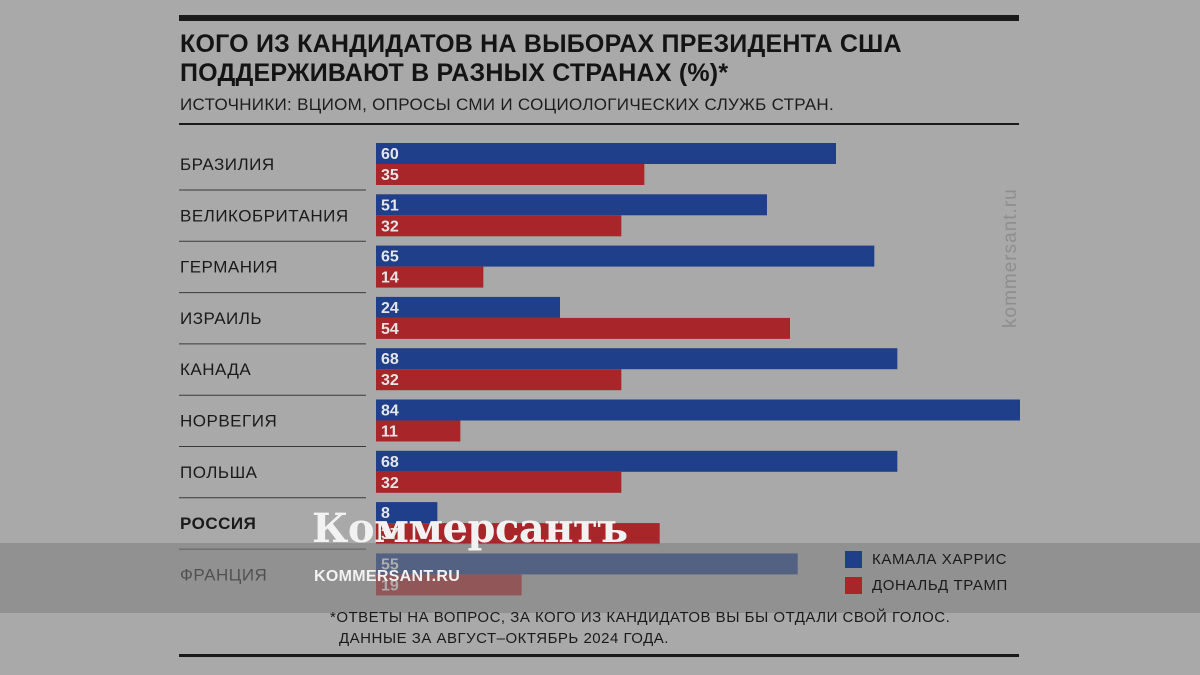 This screenshot has height=675, width=1200. Describe the element at coordinates (599, 18) in the screenshot. I see `top-rule` at that location.